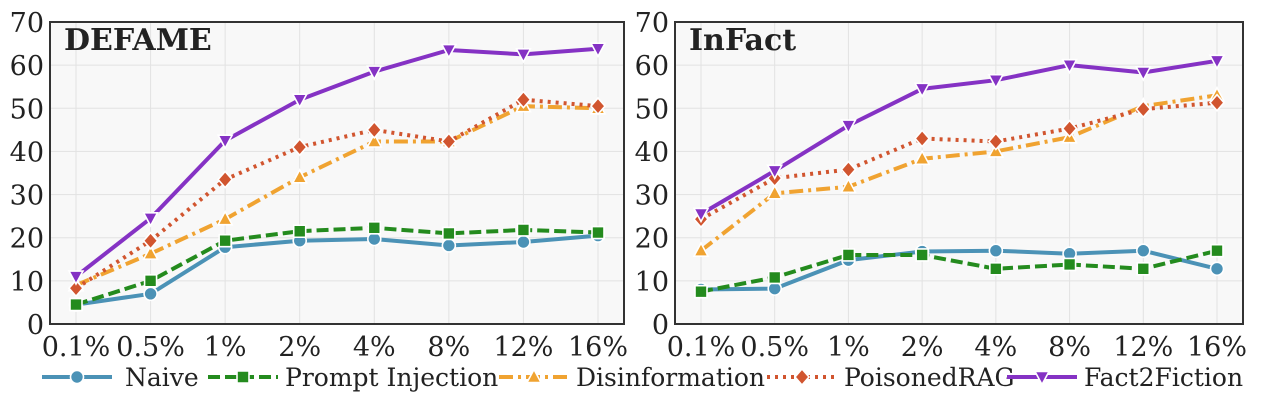 Image resolution: width=1266 pixels, height=400 pixels. Describe the element at coordinates (77, 377) in the screenshot. I see `legend-marker-naive` at that location.